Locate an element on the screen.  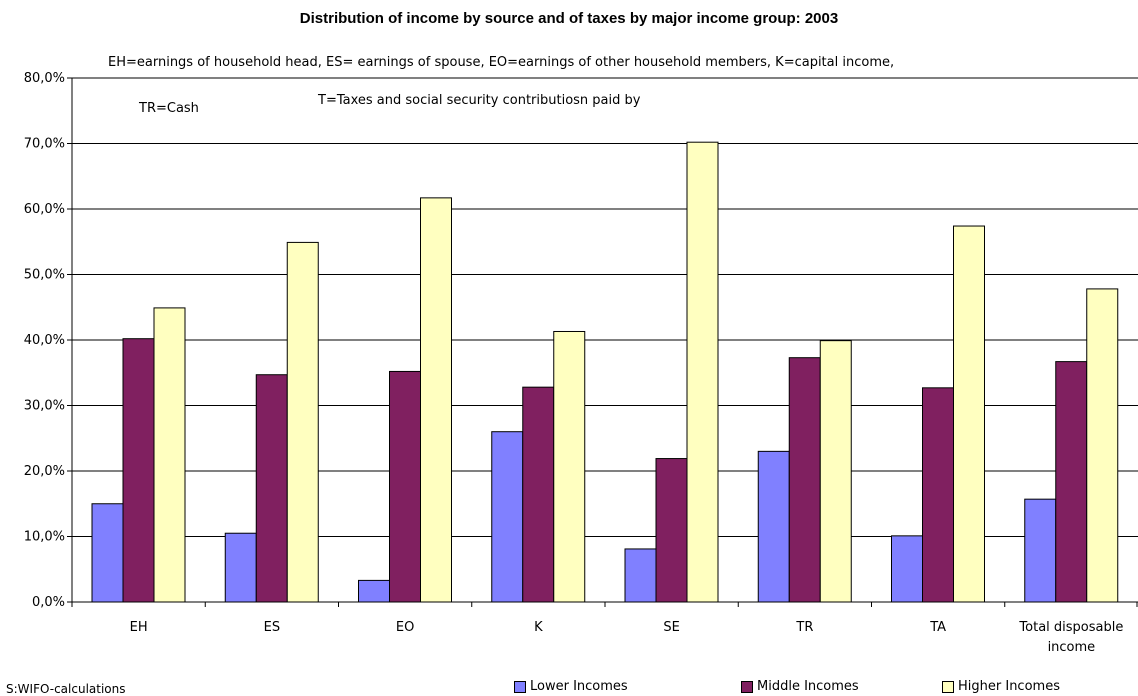
x-tick-label: ES is located at coordinates (272, 627).